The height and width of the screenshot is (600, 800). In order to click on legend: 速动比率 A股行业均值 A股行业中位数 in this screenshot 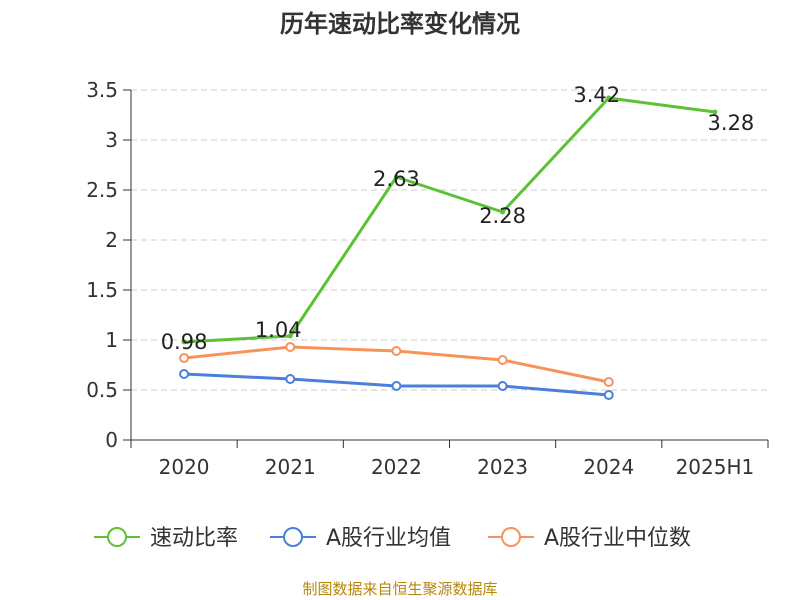, I will do `click(392, 538)`.